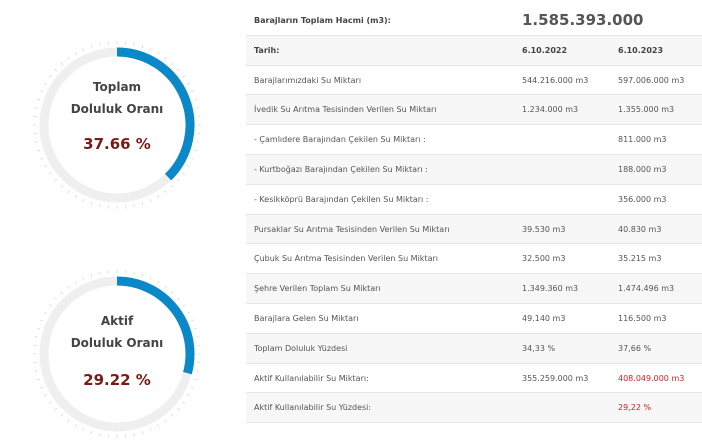 The height and width of the screenshot is (446, 702). What do you see at coordinates (313, 408) in the screenshot?
I see `row-label: Aktif Kullanılabilir Su Yüzdesi:` at bounding box center [313, 408].